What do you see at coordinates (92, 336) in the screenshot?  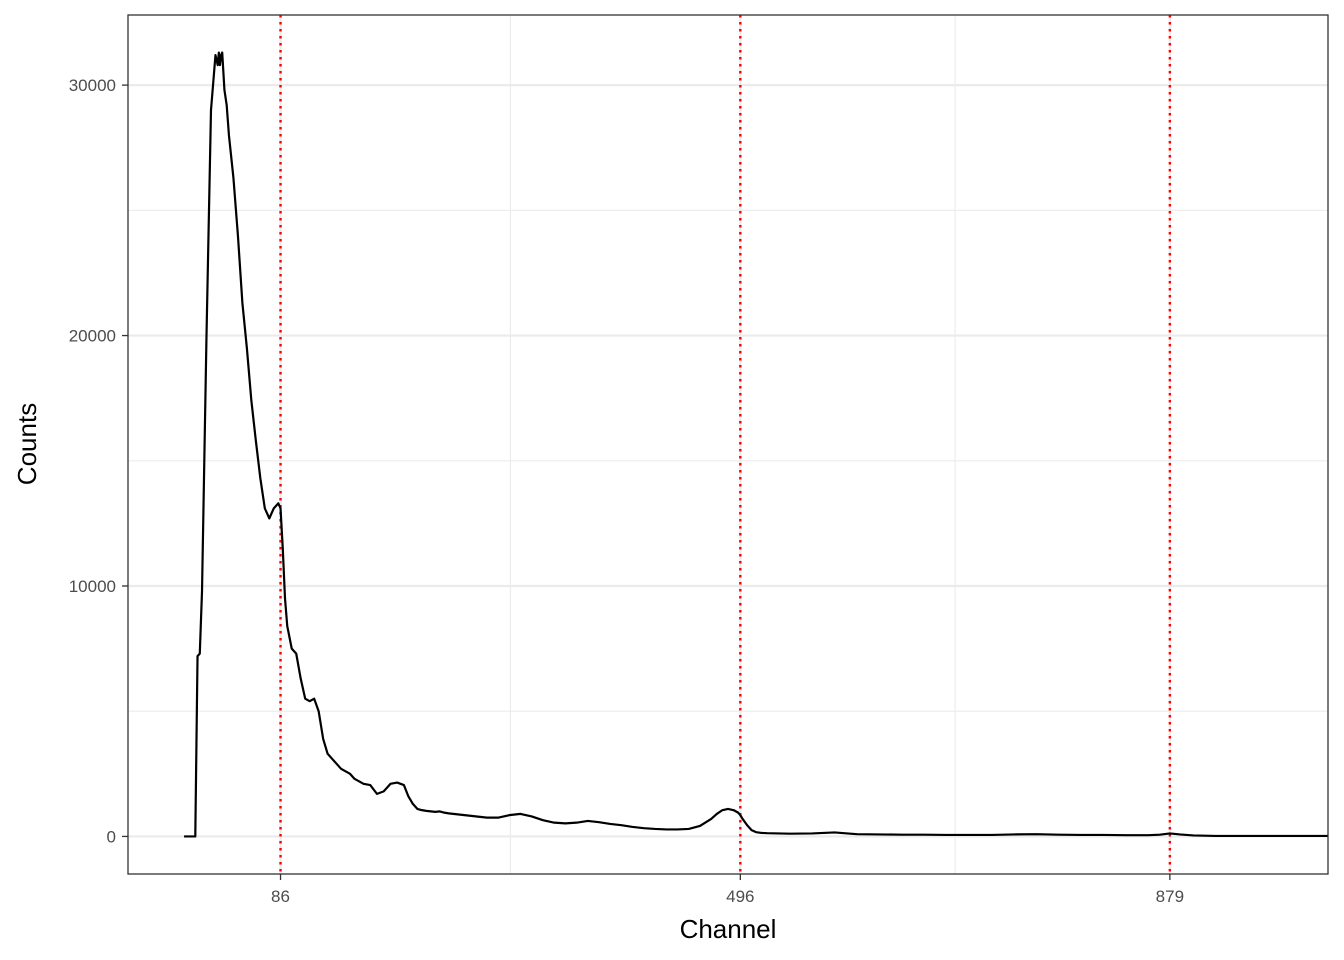 I see `y-tick-label: 20000` at bounding box center [92, 336].